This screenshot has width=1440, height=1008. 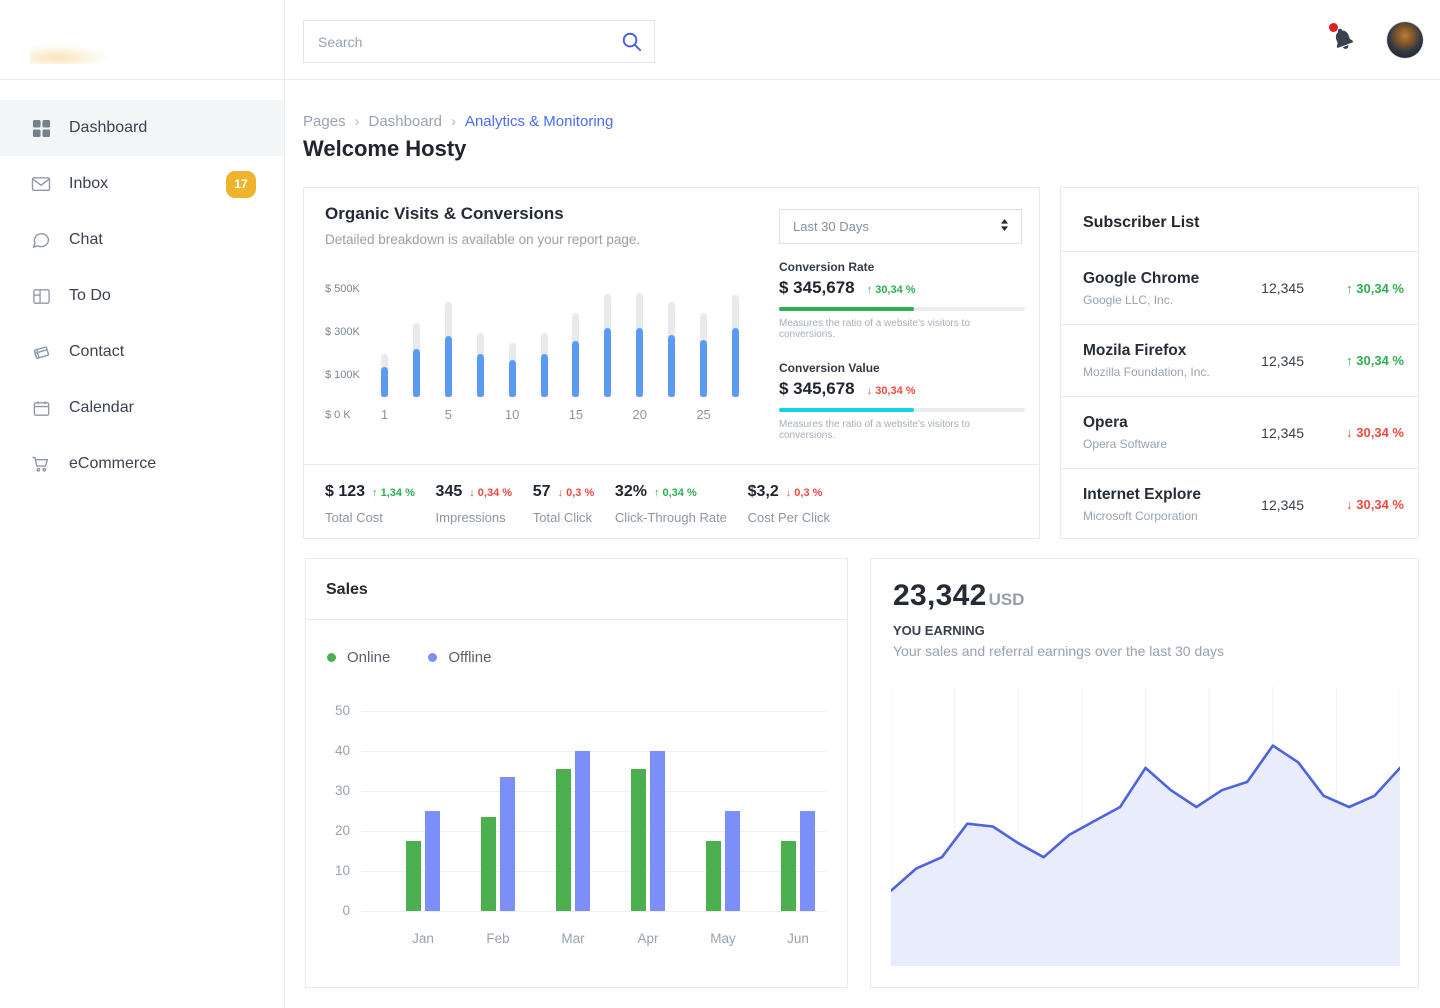 I want to click on breadcrumb-link: Pages, so click(x=324, y=121).